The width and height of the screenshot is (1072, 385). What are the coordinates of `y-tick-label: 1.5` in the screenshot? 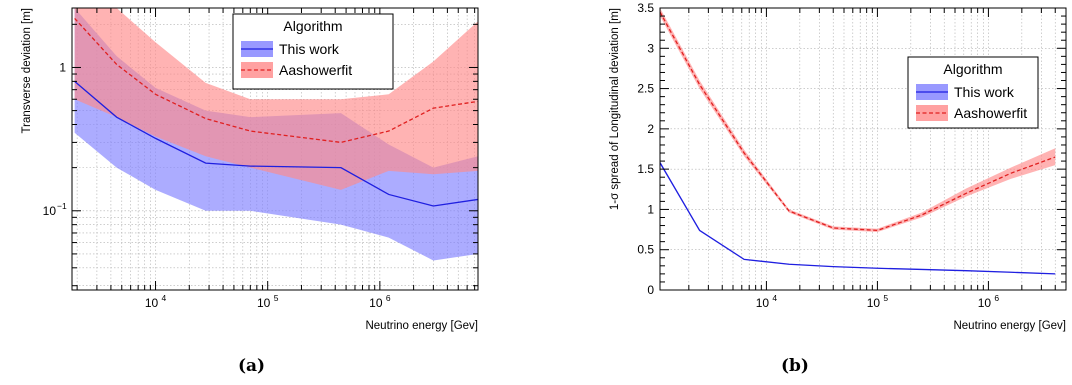 It's located at (645, 169).